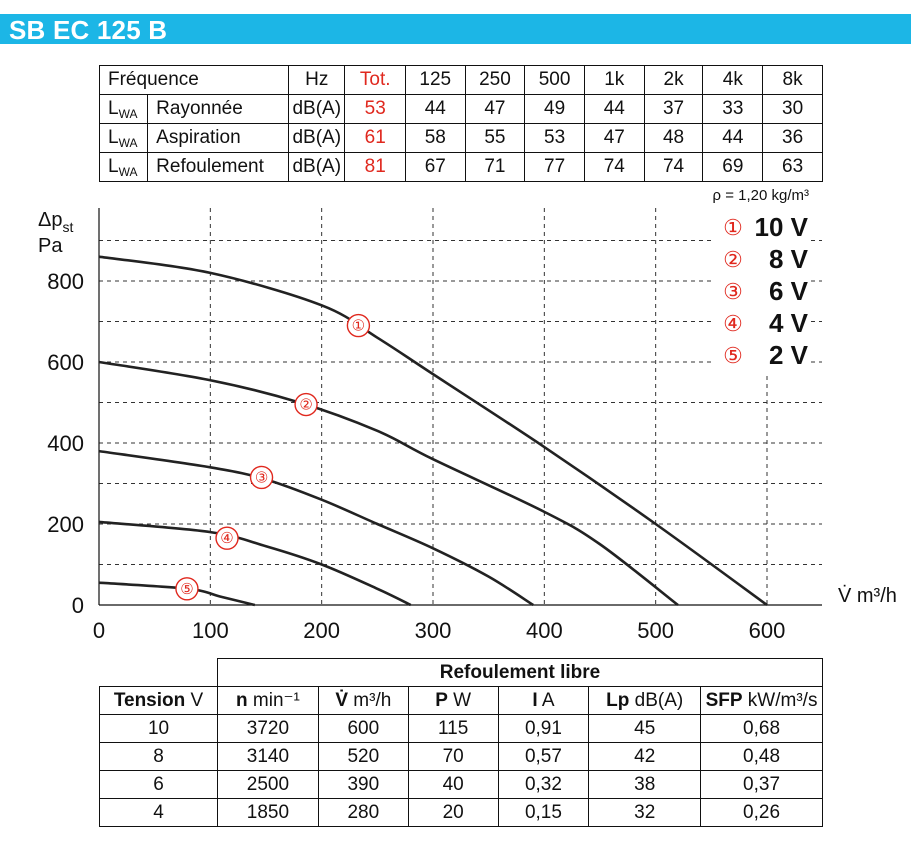  I want to click on total-cell: 53, so click(375, 109).